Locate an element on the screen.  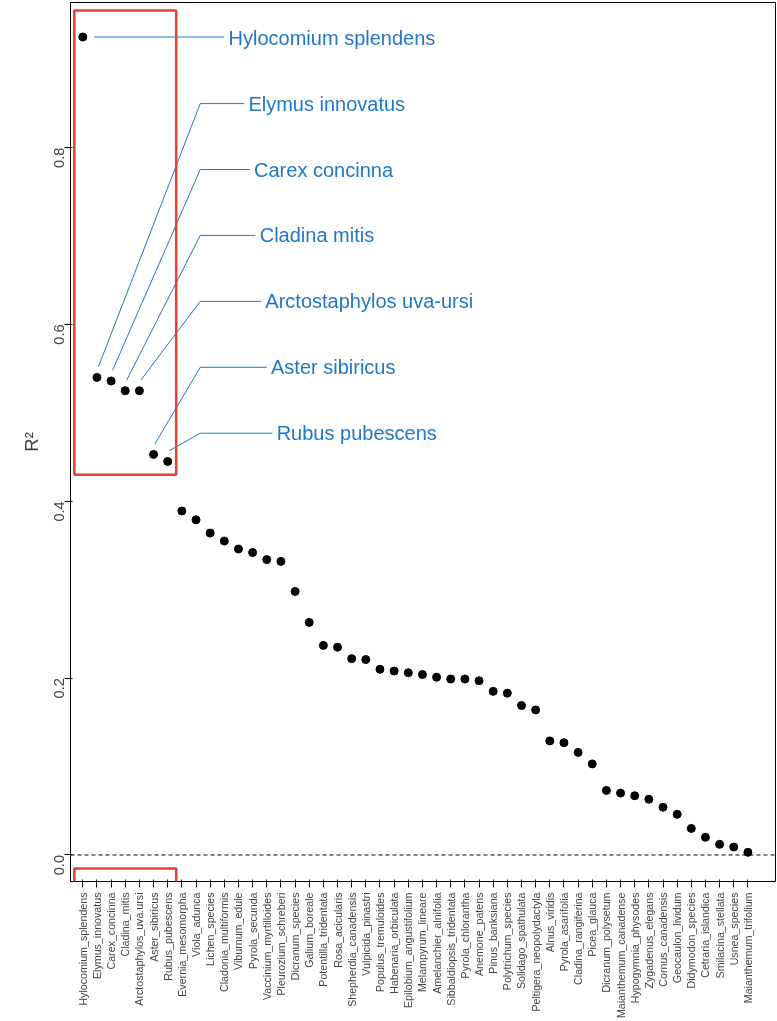
y-tick-label: 0.4 is located at coordinates (59, 511).